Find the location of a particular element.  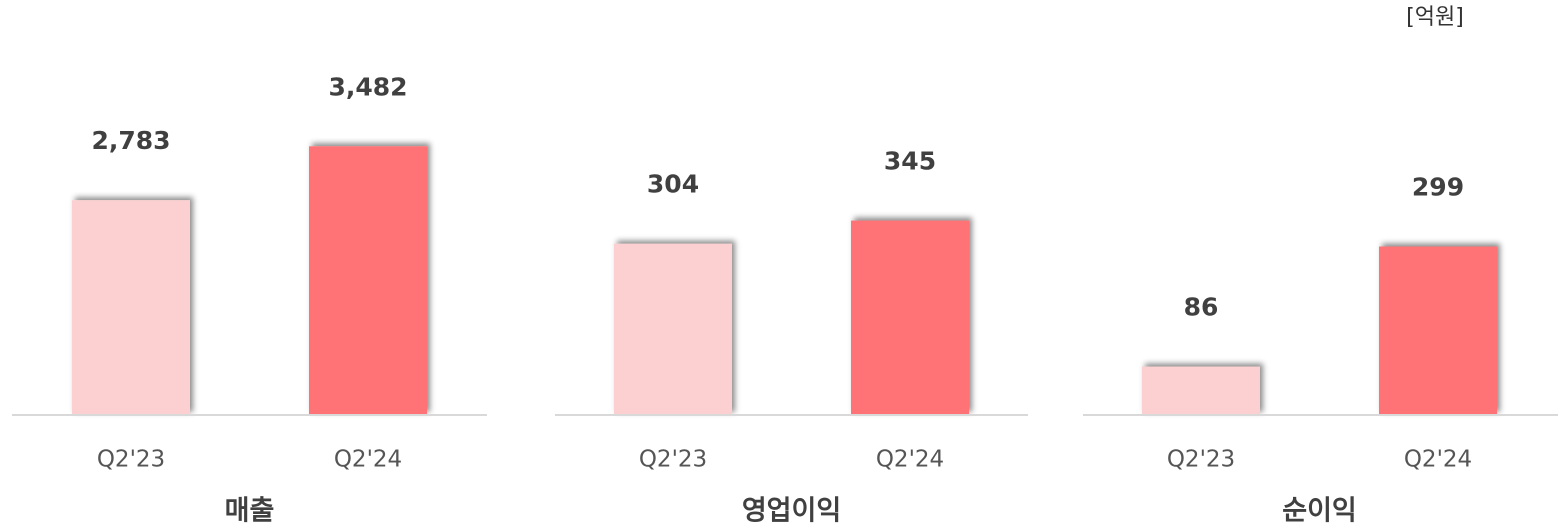

chart-title: 영업이익 is located at coordinates (791, 511).